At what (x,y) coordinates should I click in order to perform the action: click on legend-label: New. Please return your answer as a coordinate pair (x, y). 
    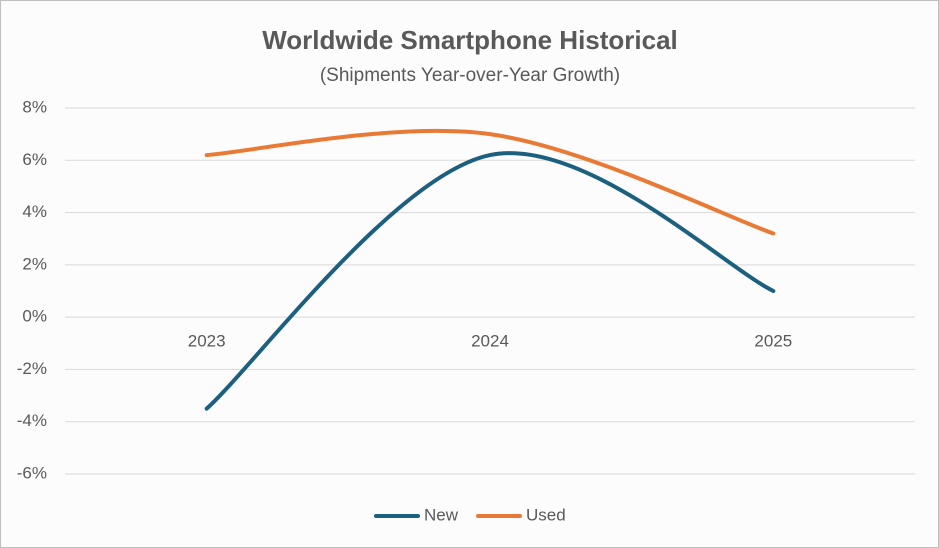
    Looking at the image, I should click on (441, 514).